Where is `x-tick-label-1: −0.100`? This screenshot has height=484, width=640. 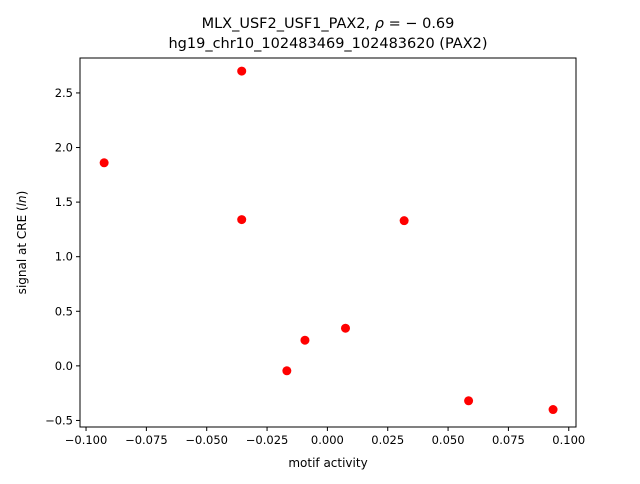 x-tick-label-1: −0.100 is located at coordinates (86, 440).